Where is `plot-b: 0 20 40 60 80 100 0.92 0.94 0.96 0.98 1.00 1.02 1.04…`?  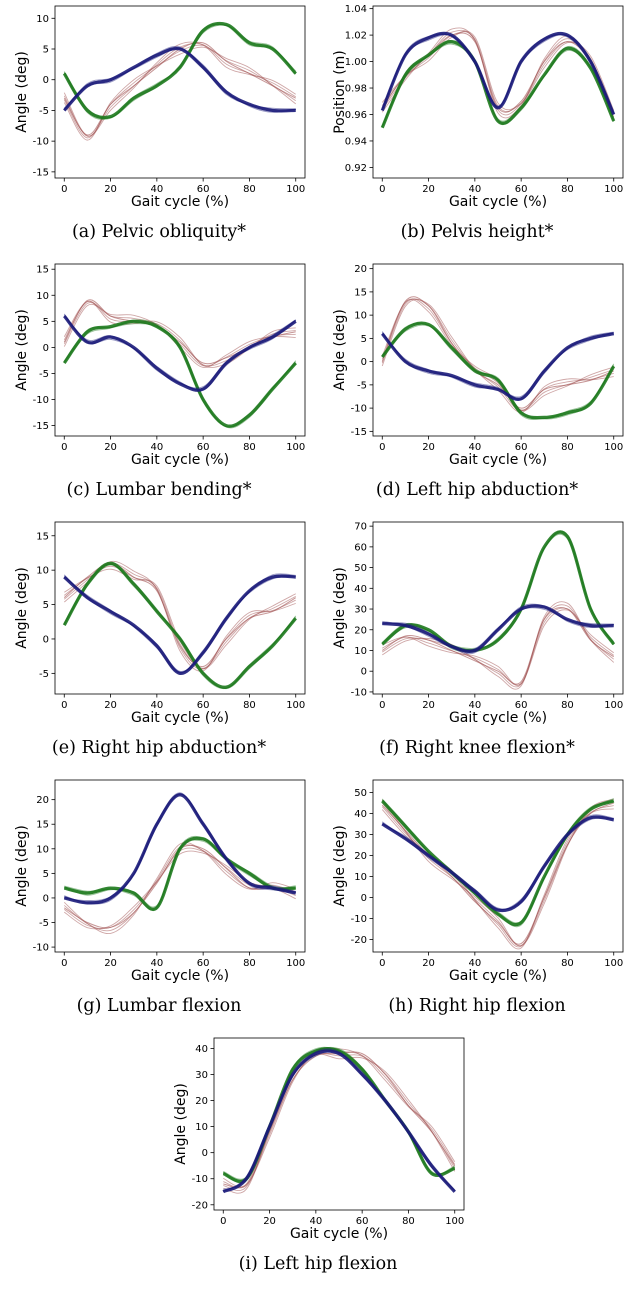 plot-b: 0 20 40 60 80 100 0.92 0.94 0.96 0.98 1.00 1.02 1.04… is located at coordinates (478, 107).